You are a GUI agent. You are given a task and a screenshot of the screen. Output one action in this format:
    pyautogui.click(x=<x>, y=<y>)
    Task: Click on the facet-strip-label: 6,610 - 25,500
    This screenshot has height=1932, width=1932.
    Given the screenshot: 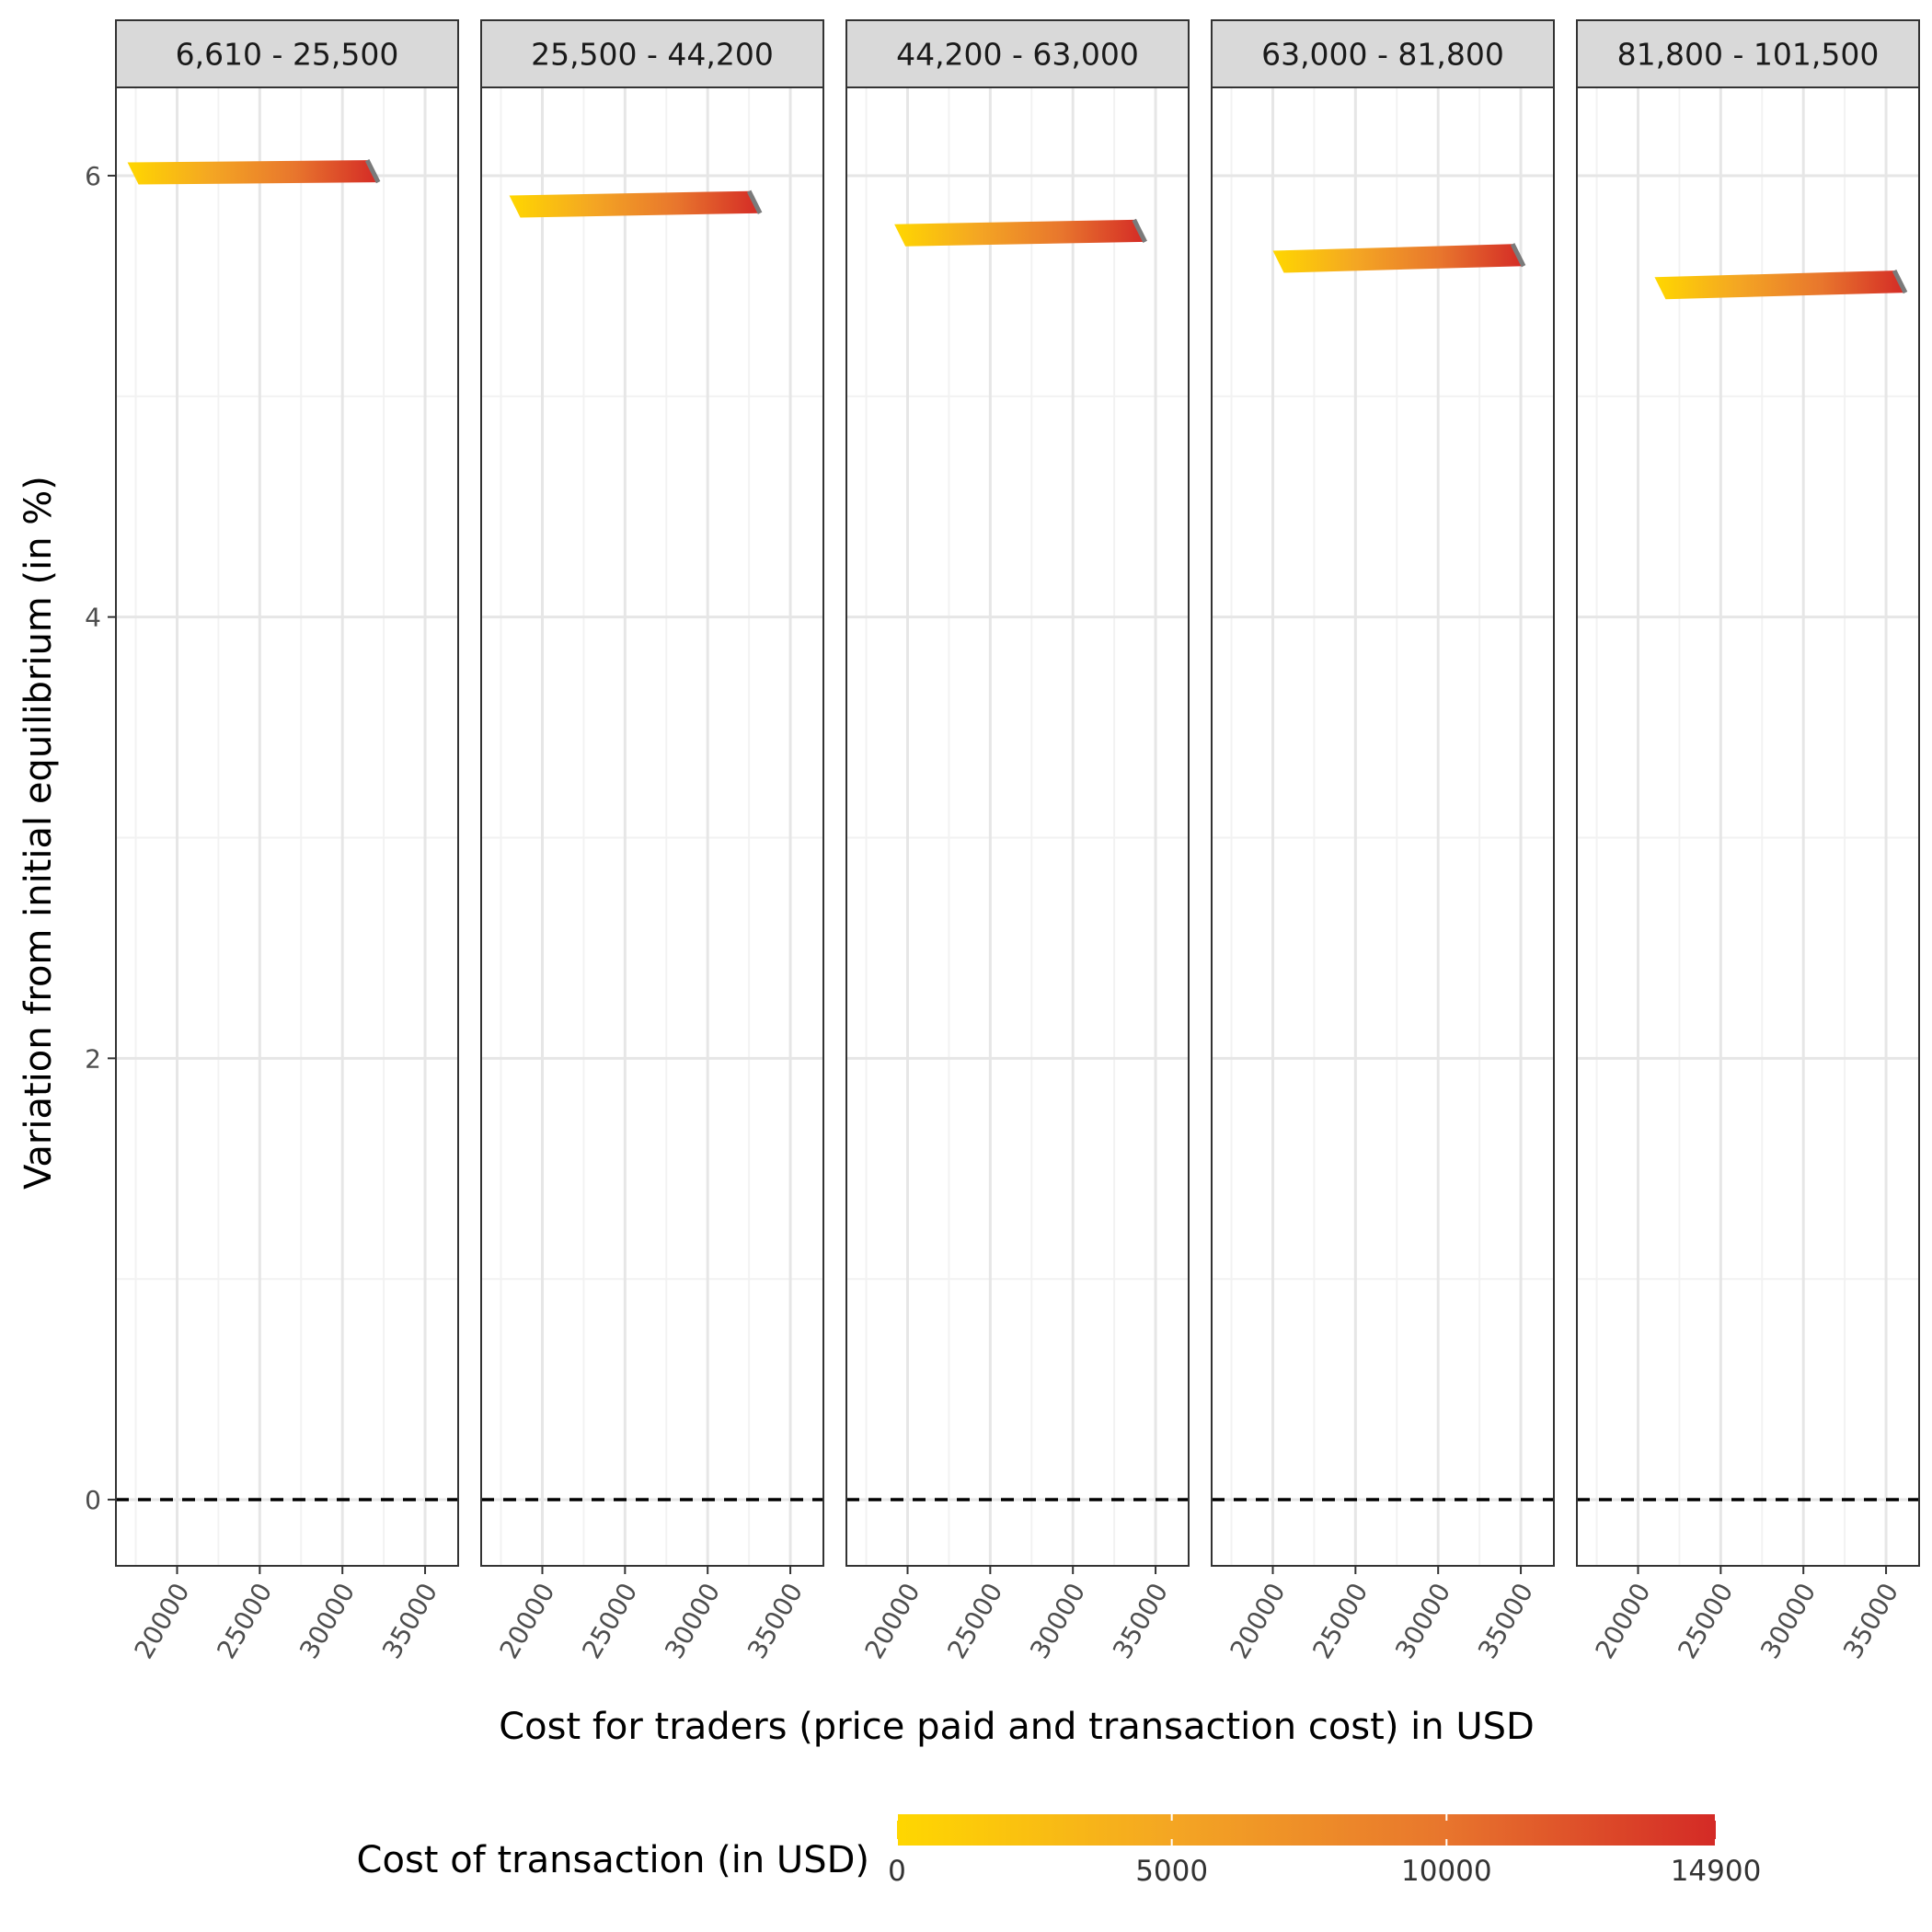 What is the action you would take?
    pyautogui.click(x=287, y=55)
    